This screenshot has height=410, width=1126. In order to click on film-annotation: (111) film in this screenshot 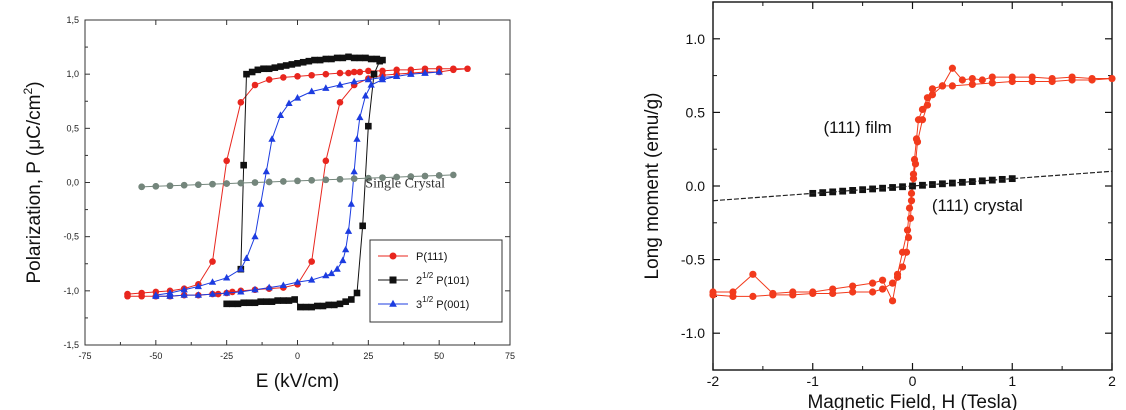, I will do `click(857, 127)`.